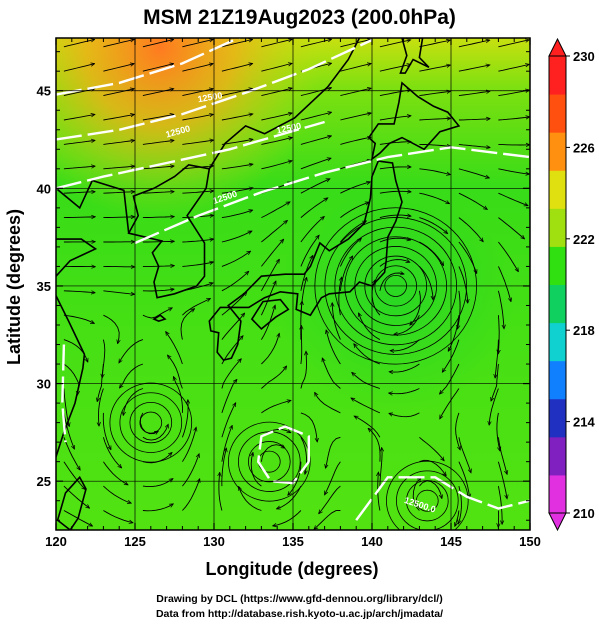 This screenshot has width=599, height=630. What do you see at coordinates (214, 541) in the screenshot?
I see `x-tick-label: 130` at bounding box center [214, 541].